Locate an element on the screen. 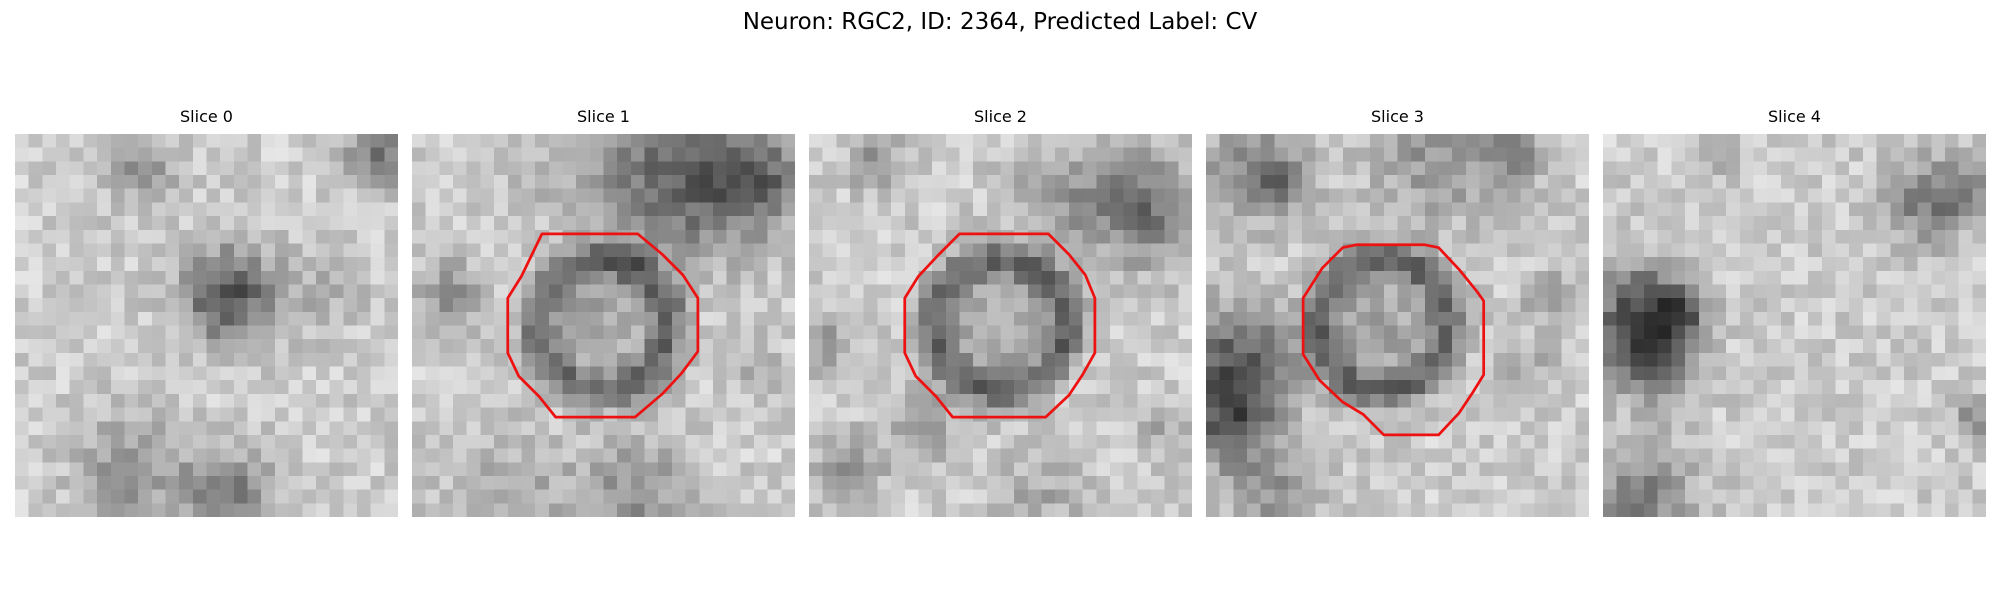 The image size is (2000, 600). slice-title: Slice 2 is located at coordinates (1000, 116).